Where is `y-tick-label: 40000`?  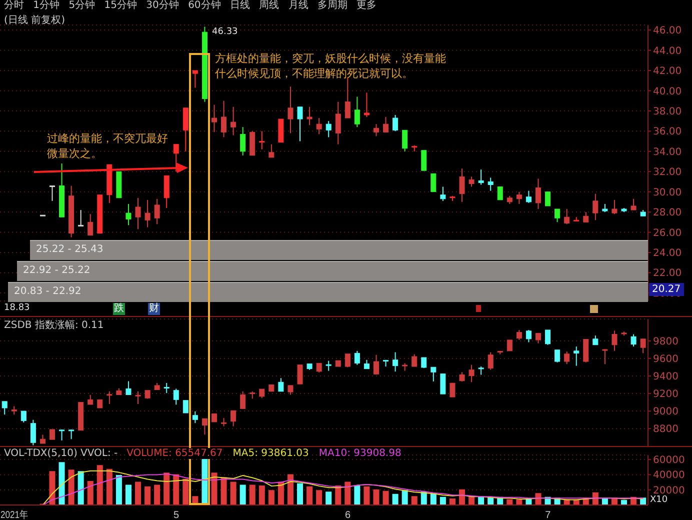 y-tick-label: 40000 is located at coordinates (669, 476).